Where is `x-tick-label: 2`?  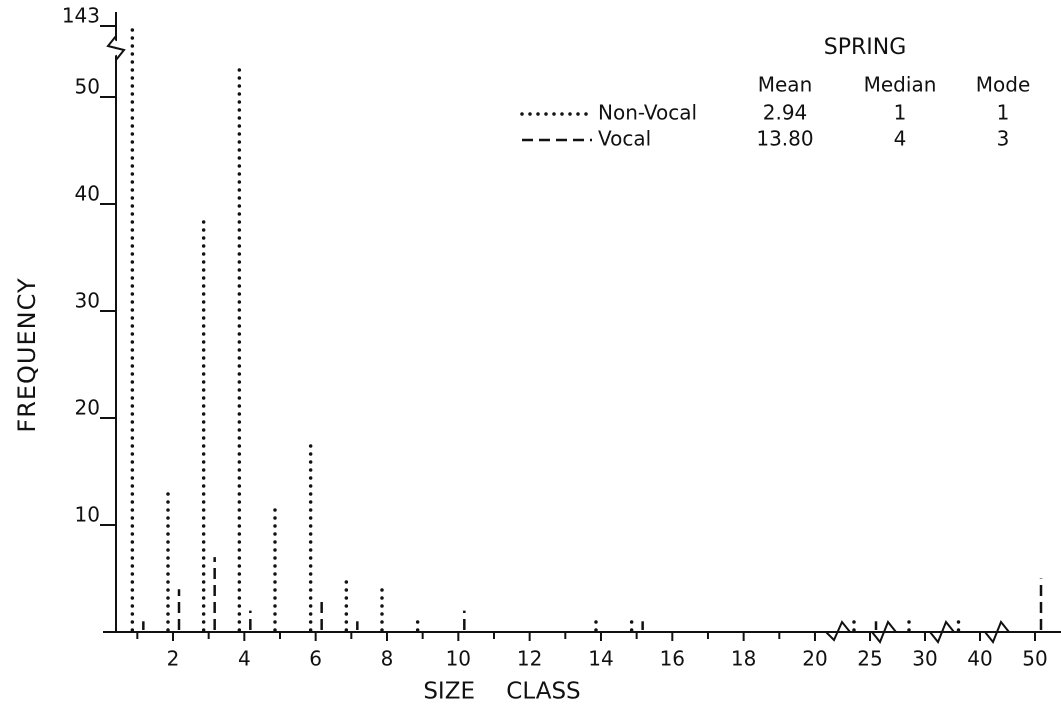
x-tick-label: 2 is located at coordinates (173, 659).